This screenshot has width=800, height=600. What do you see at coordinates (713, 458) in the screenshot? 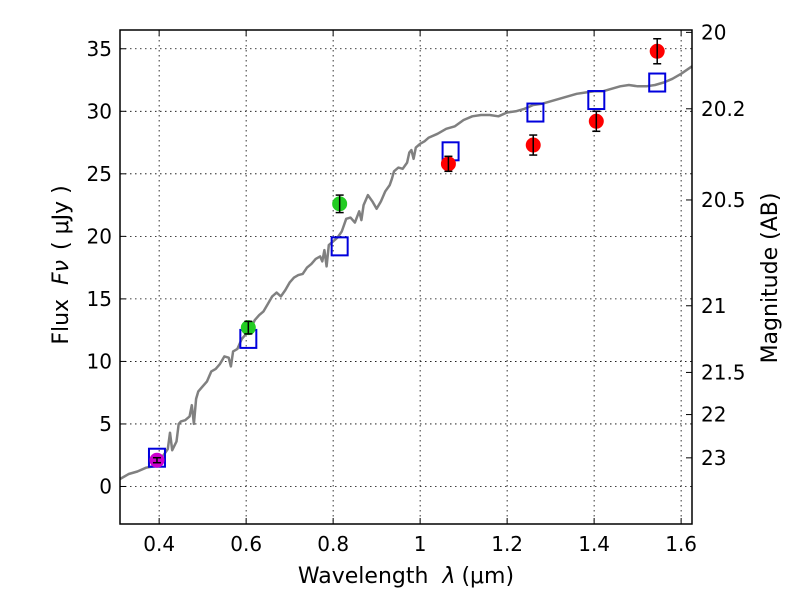
I see `mag-tick-label: 23` at bounding box center [713, 458].